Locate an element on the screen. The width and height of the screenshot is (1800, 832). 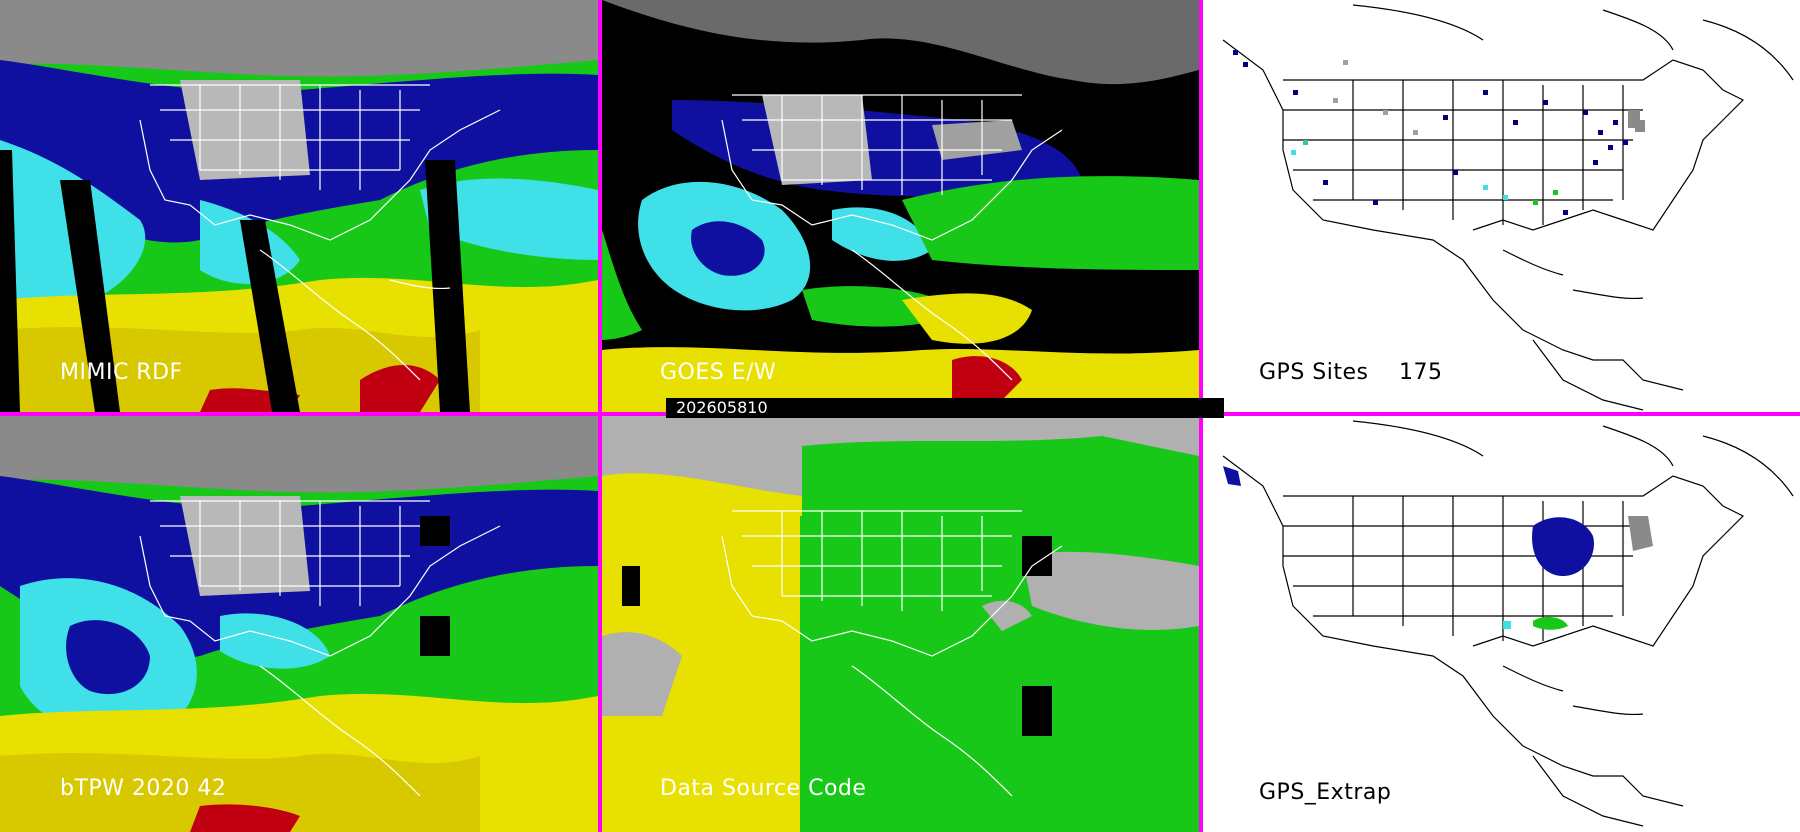
panel-label: MIMIC RDF is located at coordinates (121, 372).